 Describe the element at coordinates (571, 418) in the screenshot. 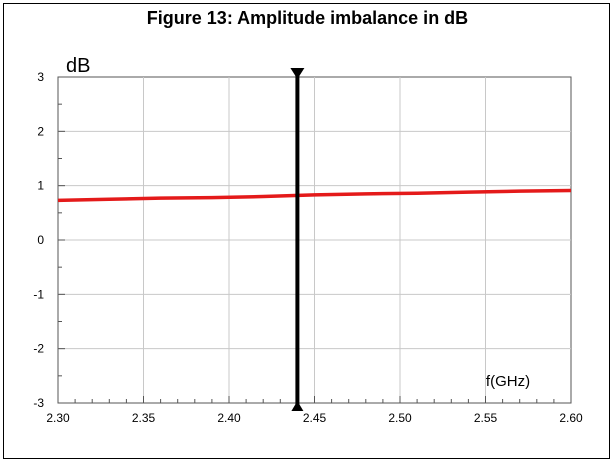

I see `x-tick-label: 2.60` at that location.